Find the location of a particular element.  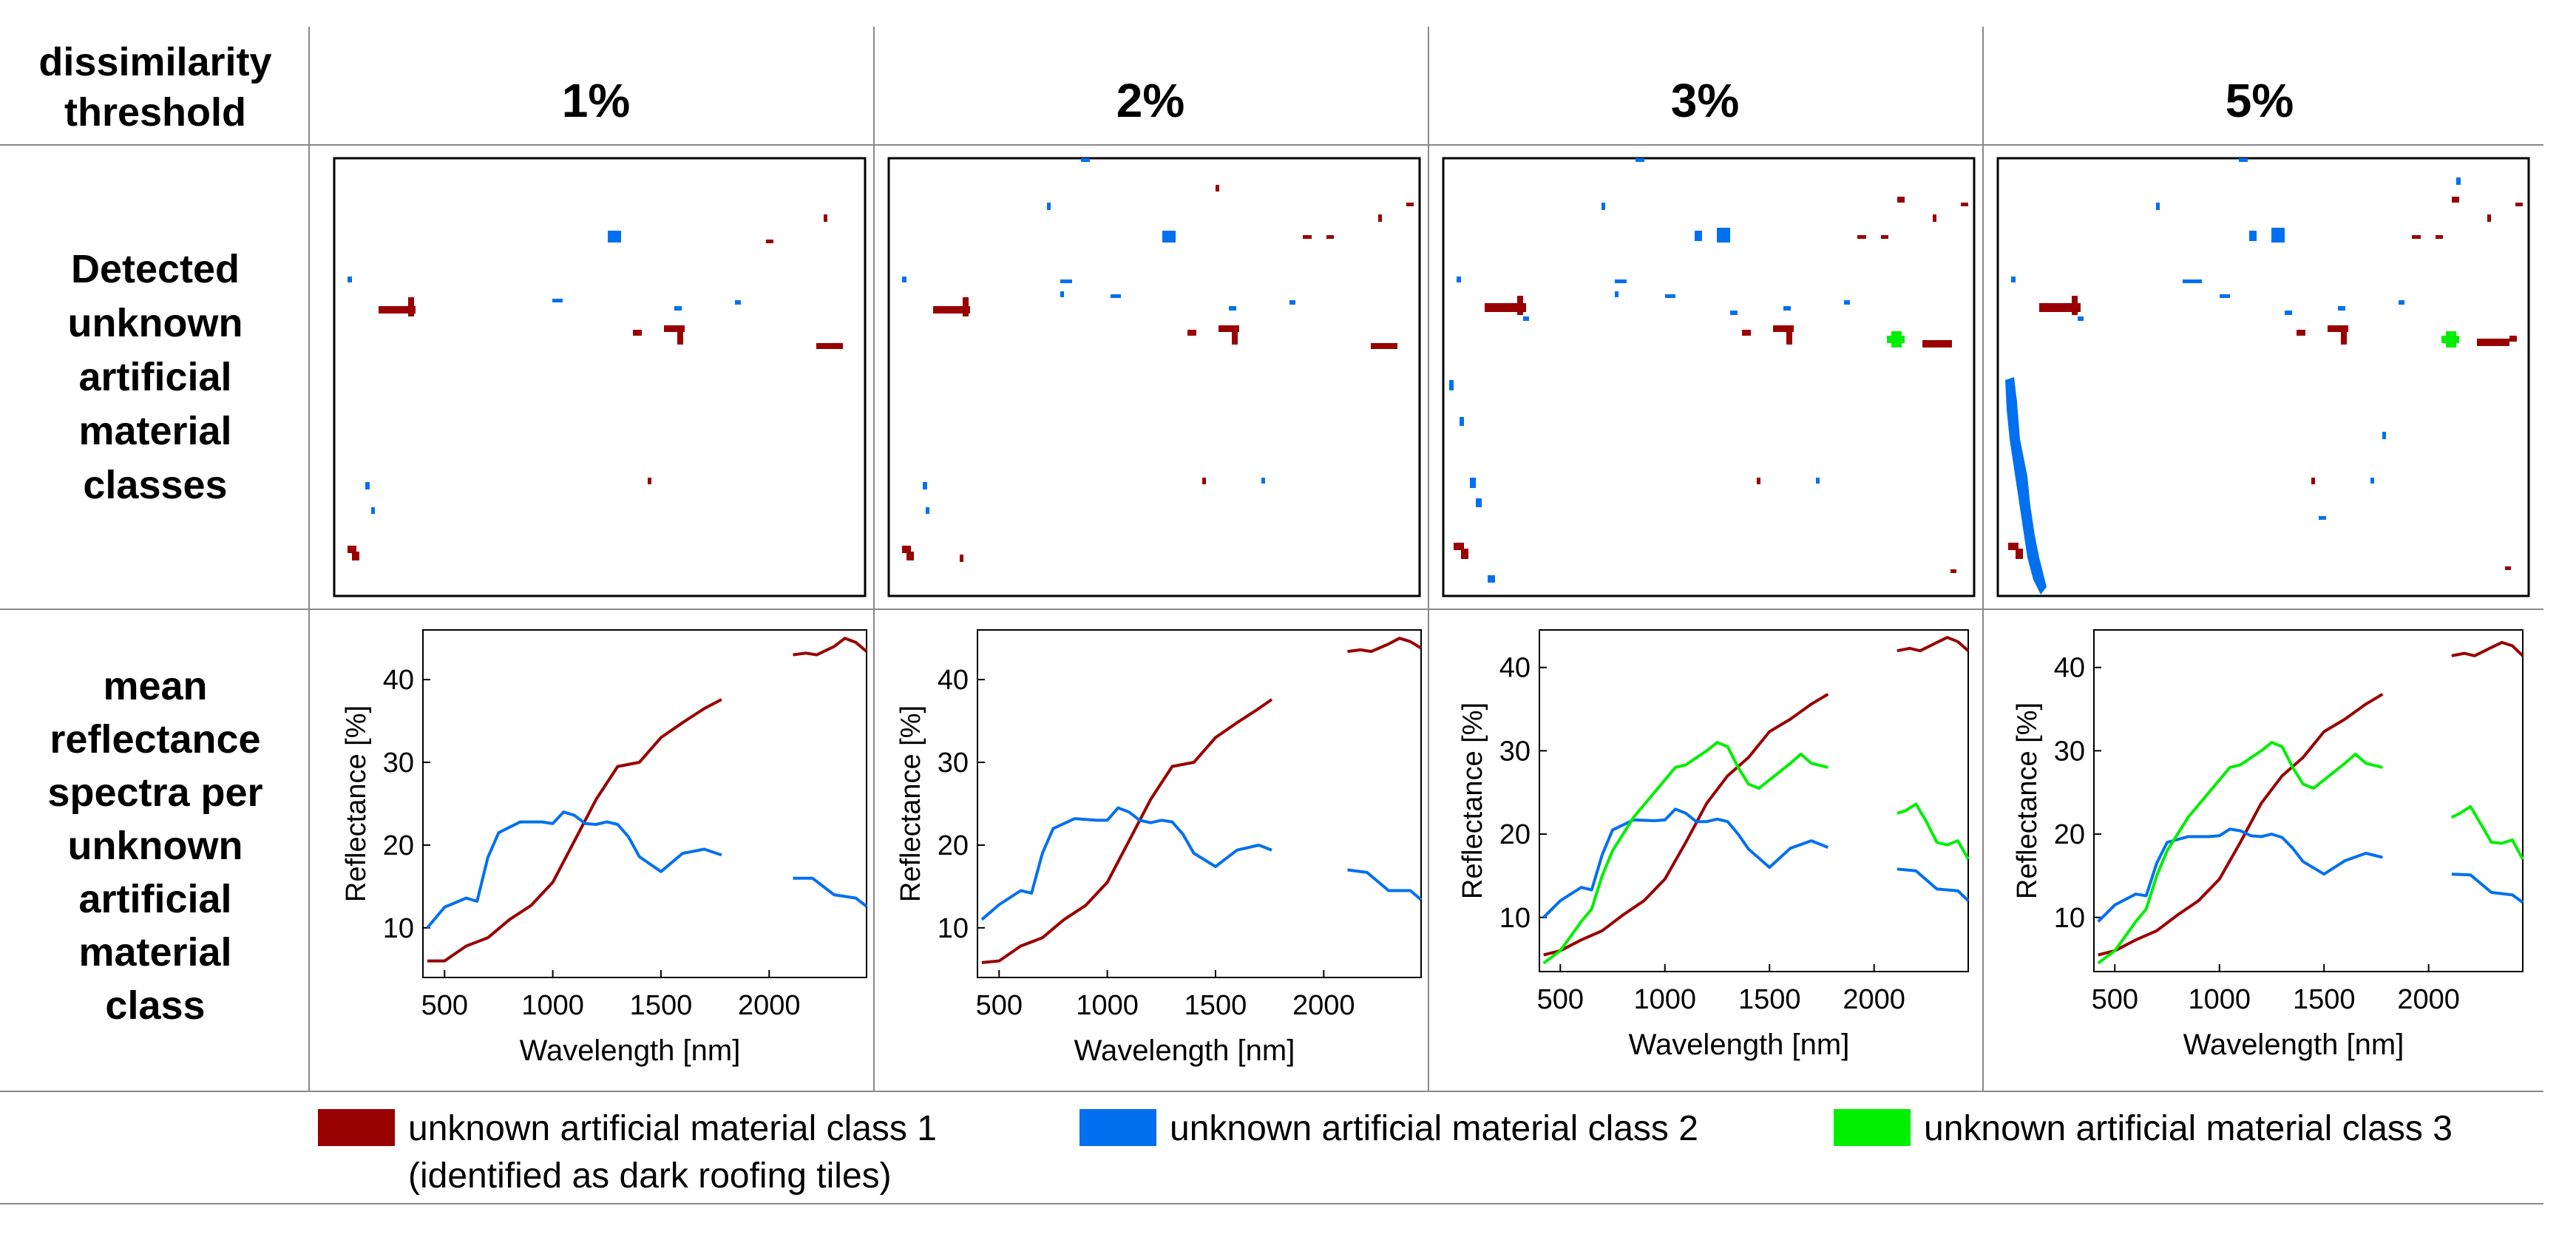

corner-label-line2: threshold is located at coordinates (155, 113).